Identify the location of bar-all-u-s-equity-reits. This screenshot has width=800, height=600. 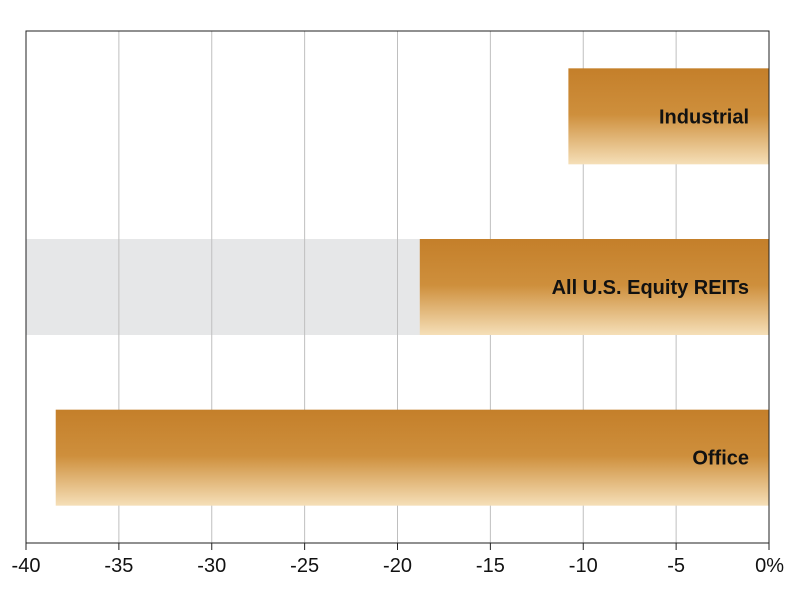
(594, 287).